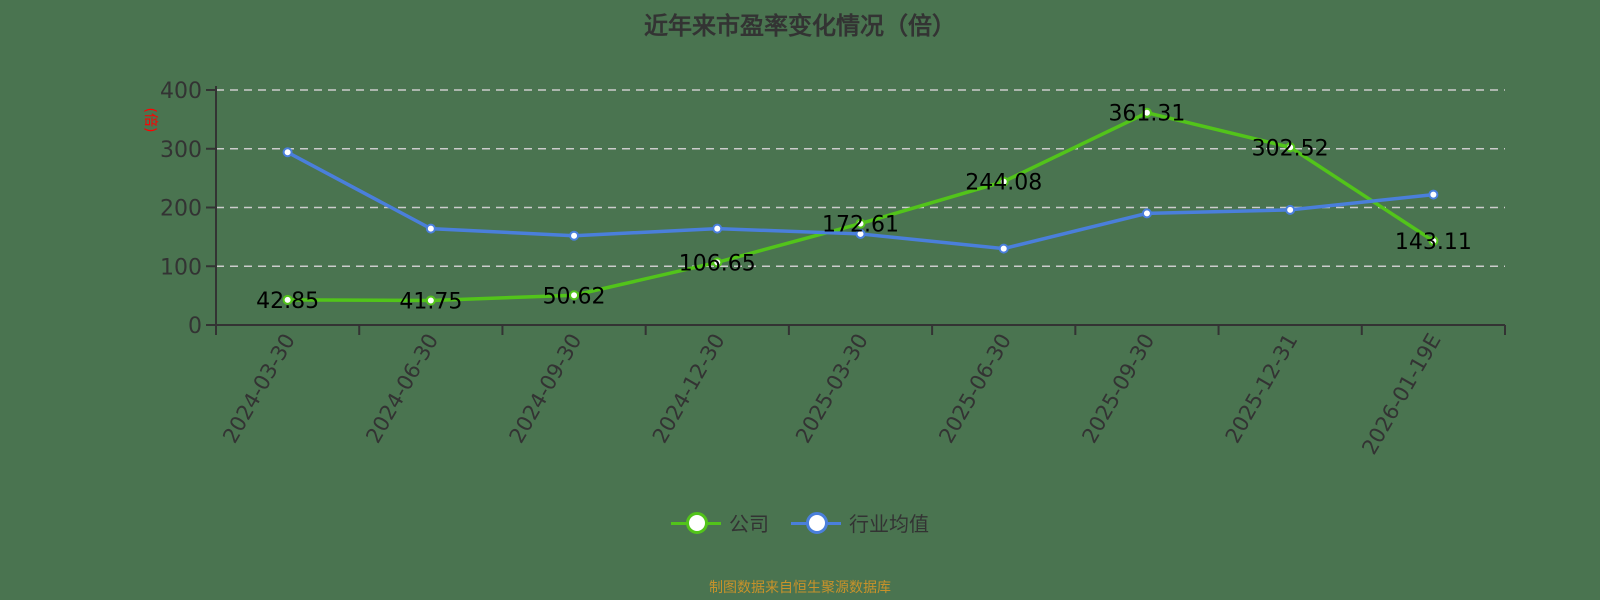 This screenshot has height=600, width=1600. Describe the element at coordinates (816, 522) in the screenshot. I see `legend-industry-marker-icon` at that location.